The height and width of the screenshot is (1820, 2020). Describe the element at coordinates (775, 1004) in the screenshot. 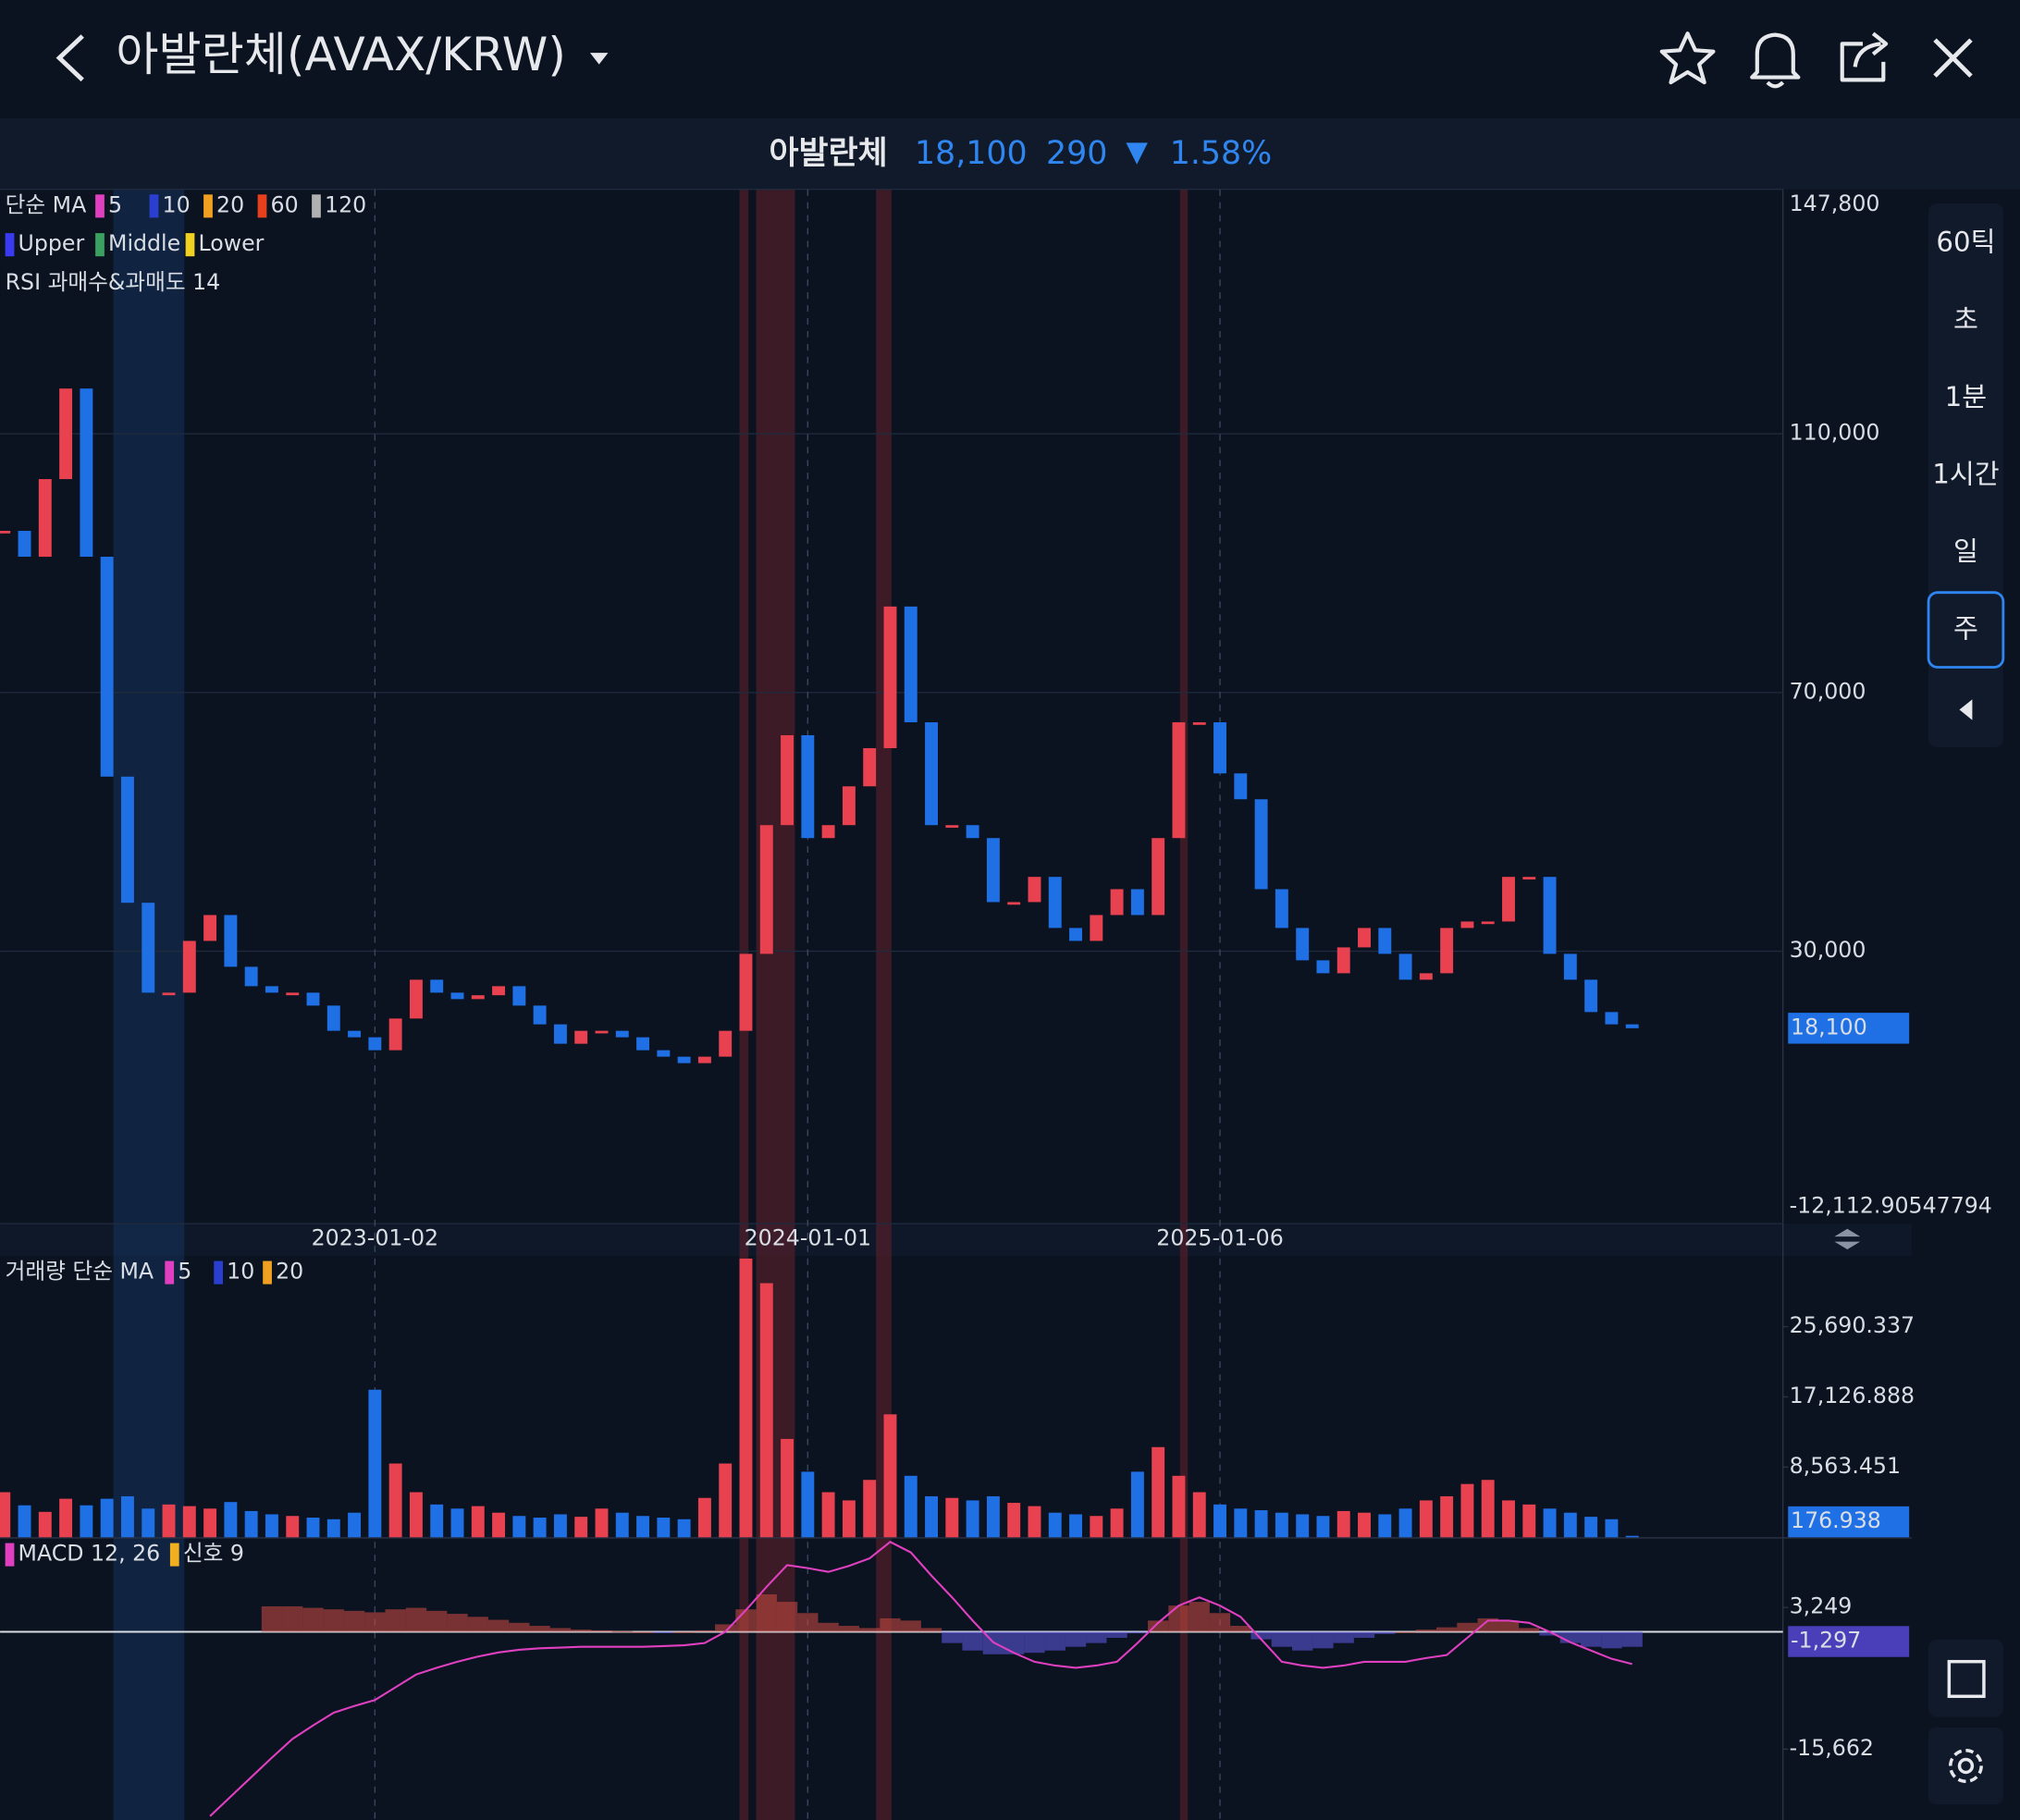

I see `overbought-band` at that location.